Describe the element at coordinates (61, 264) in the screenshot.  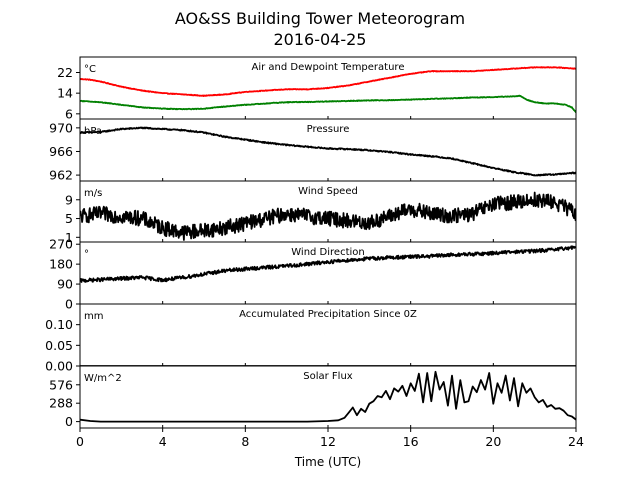
I see `y-tick-label: 180` at that location.